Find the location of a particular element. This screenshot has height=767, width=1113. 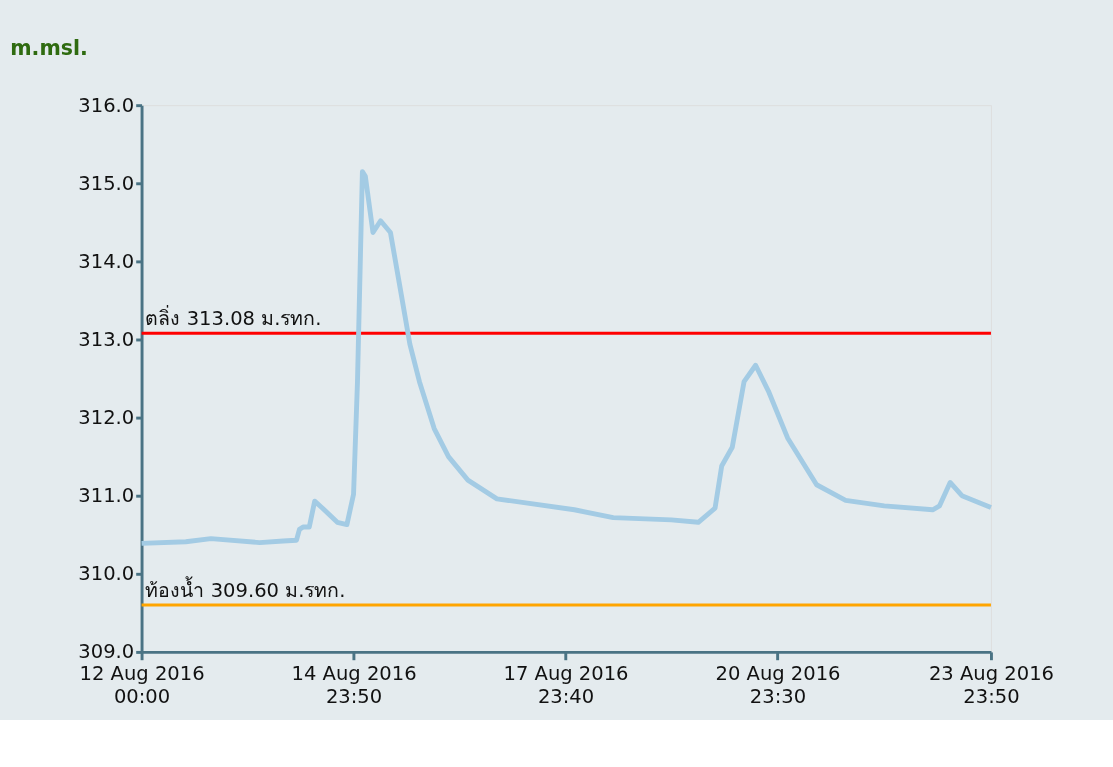

ref-line-label: ท้องน้ำ 309.60 ม.รทก. is located at coordinates (245, 589).